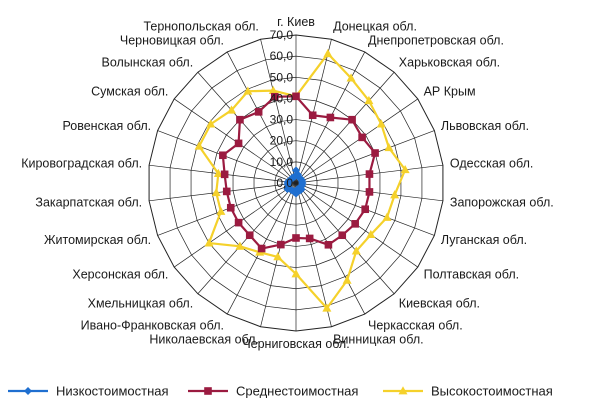  I want to click on category-label: Полтавская обл., so click(471, 275).